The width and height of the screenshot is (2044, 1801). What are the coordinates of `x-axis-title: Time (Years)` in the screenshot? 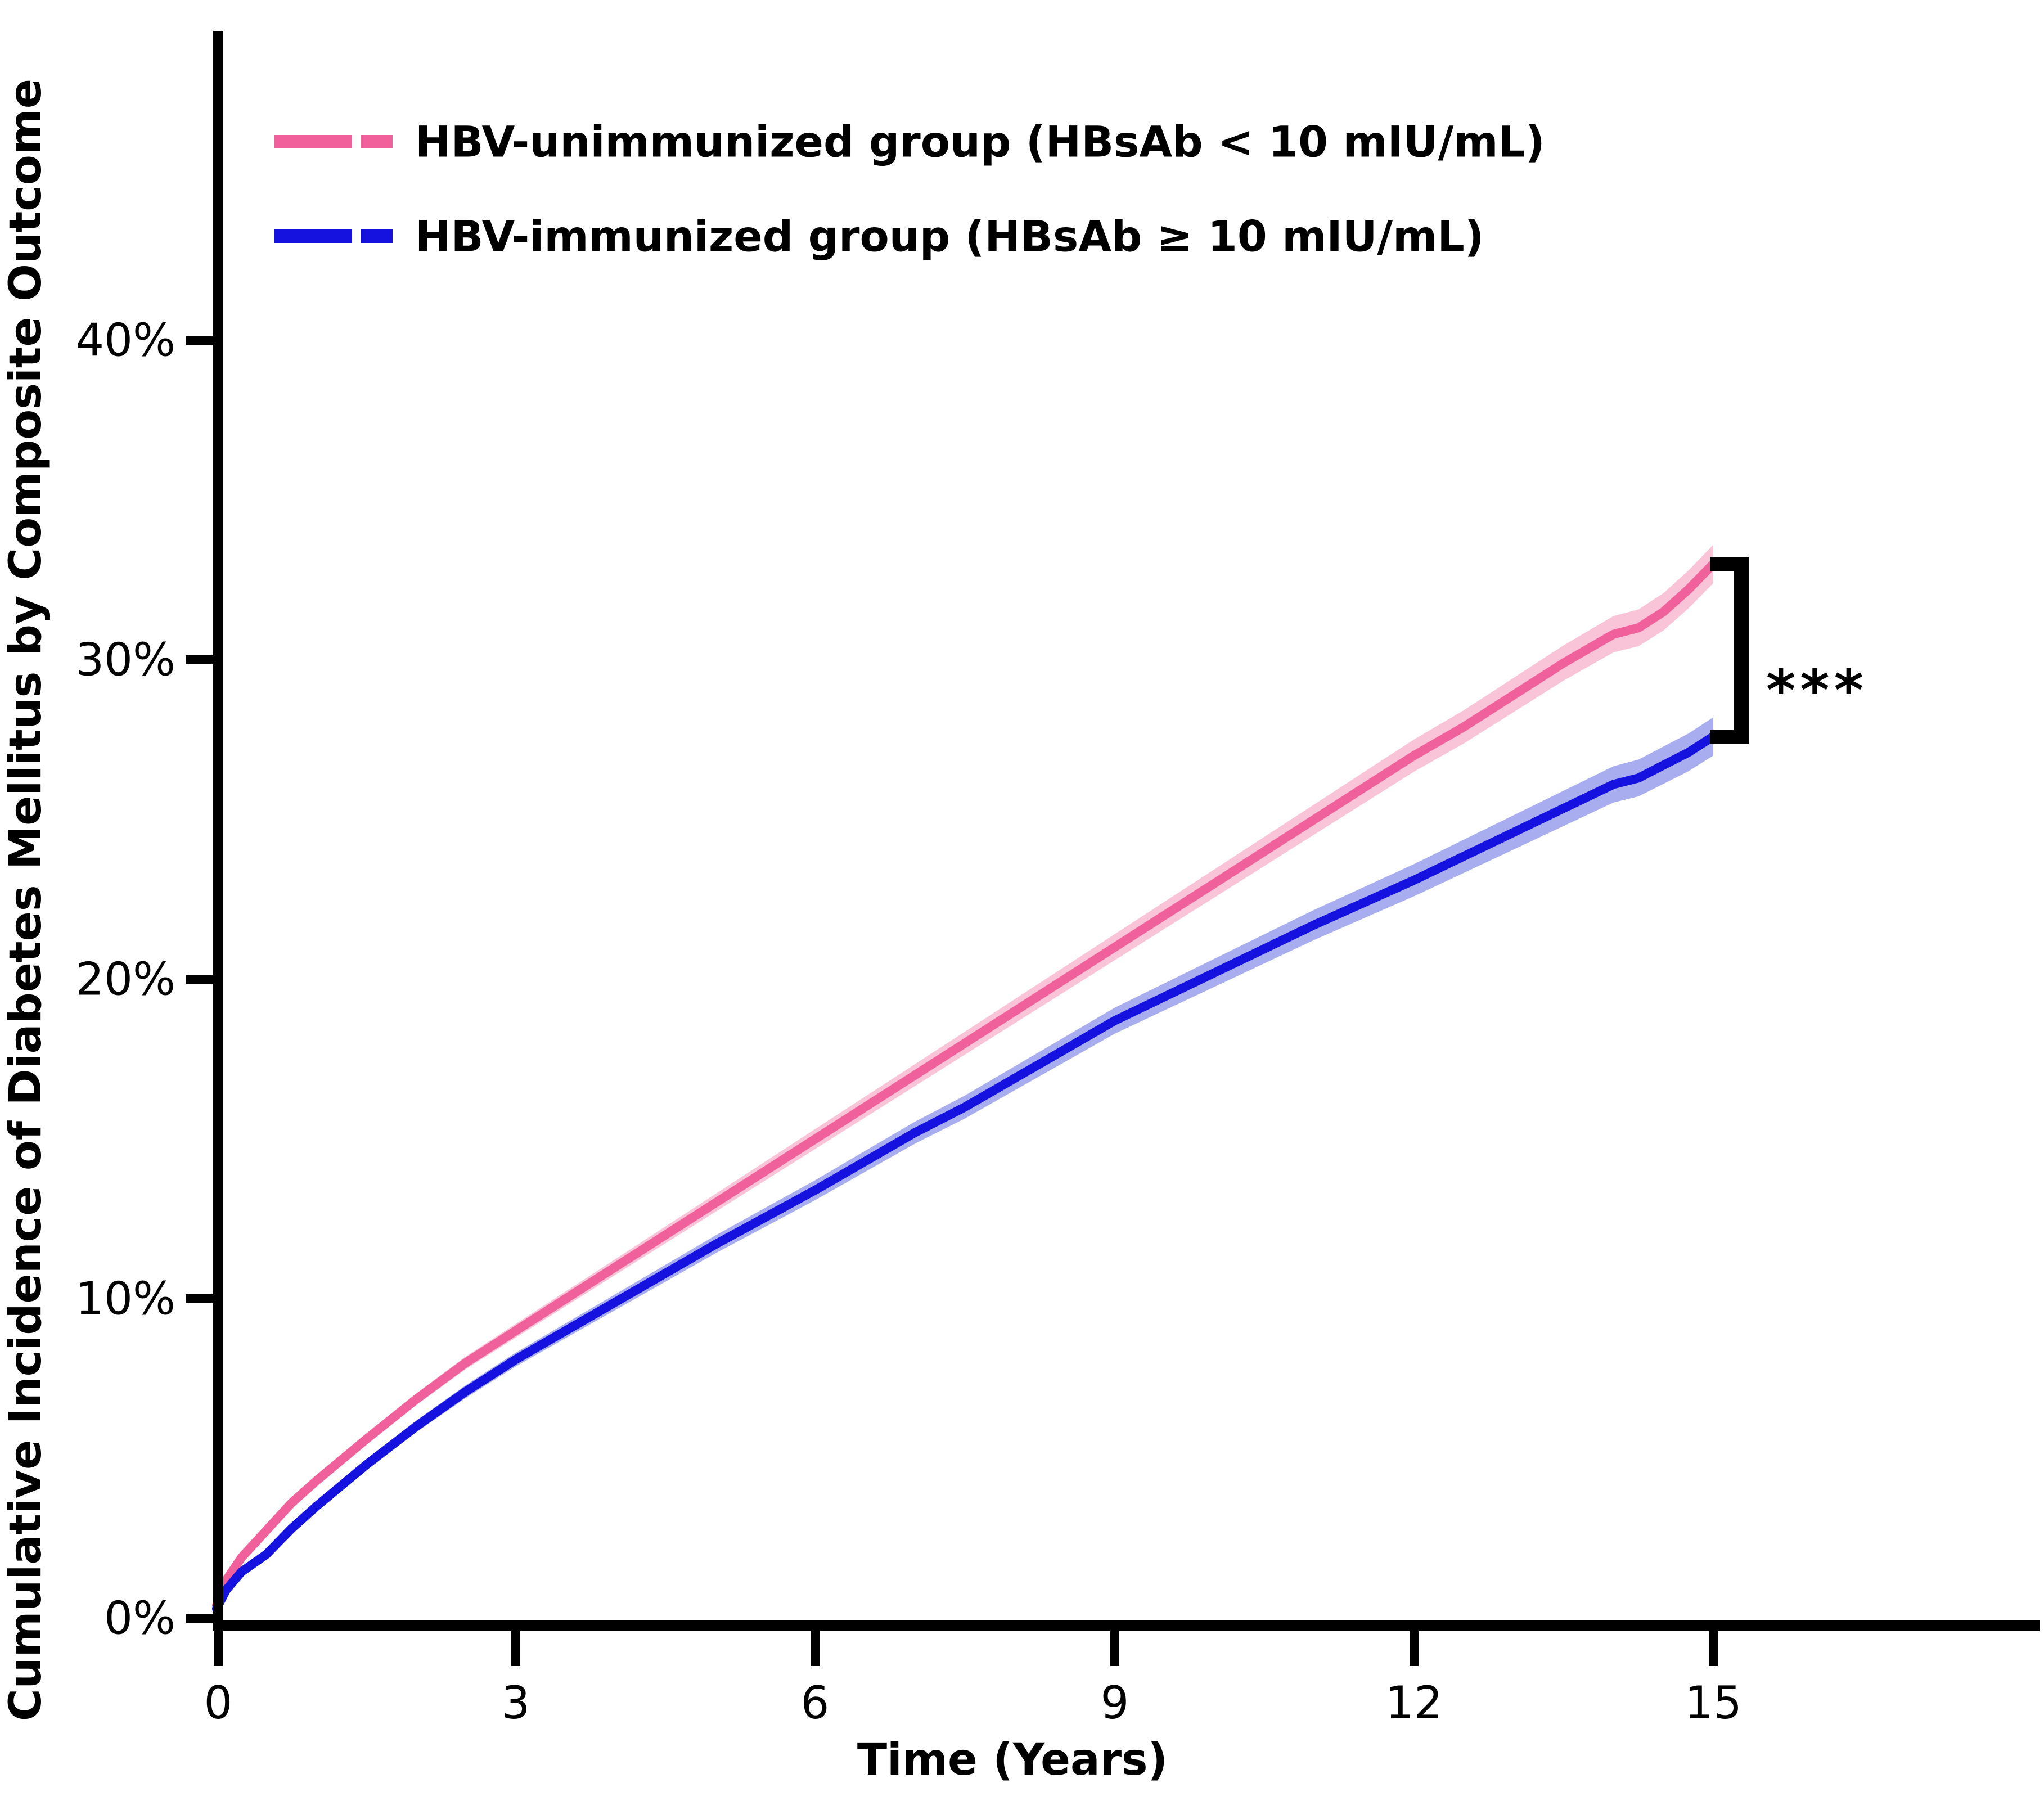 It's located at (1012, 1760).